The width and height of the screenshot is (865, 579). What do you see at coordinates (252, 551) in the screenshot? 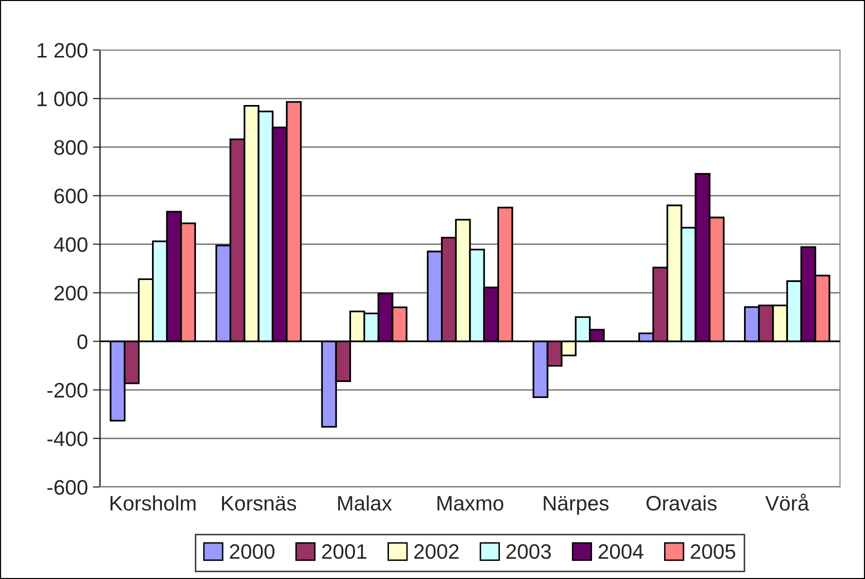
I see `legend-label: 2000` at bounding box center [252, 551].